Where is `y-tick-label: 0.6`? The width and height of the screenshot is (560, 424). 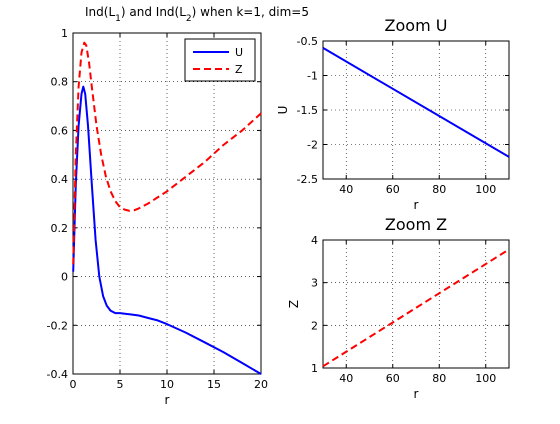 y-tick-label: 0.6 is located at coordinates (60, 130).